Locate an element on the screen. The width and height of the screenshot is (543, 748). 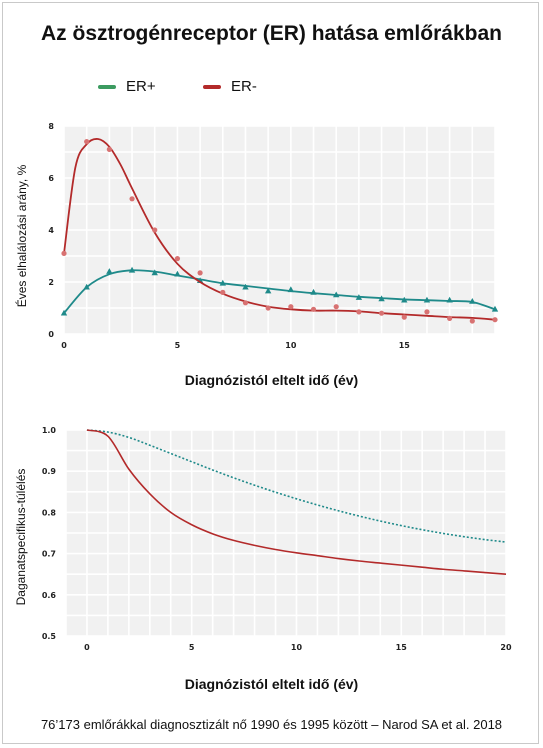
mortality-y-tick-label: 6 is located at coordinates (51, 178).